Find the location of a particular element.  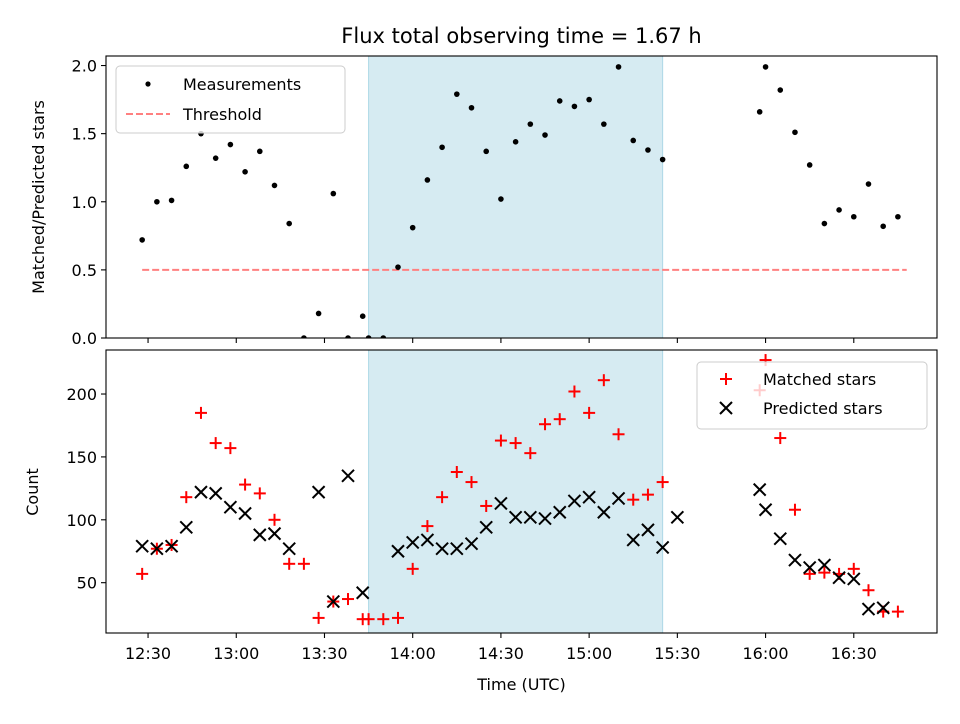

bottom-ytick-label: 50 is located at coordinates (87, 583).